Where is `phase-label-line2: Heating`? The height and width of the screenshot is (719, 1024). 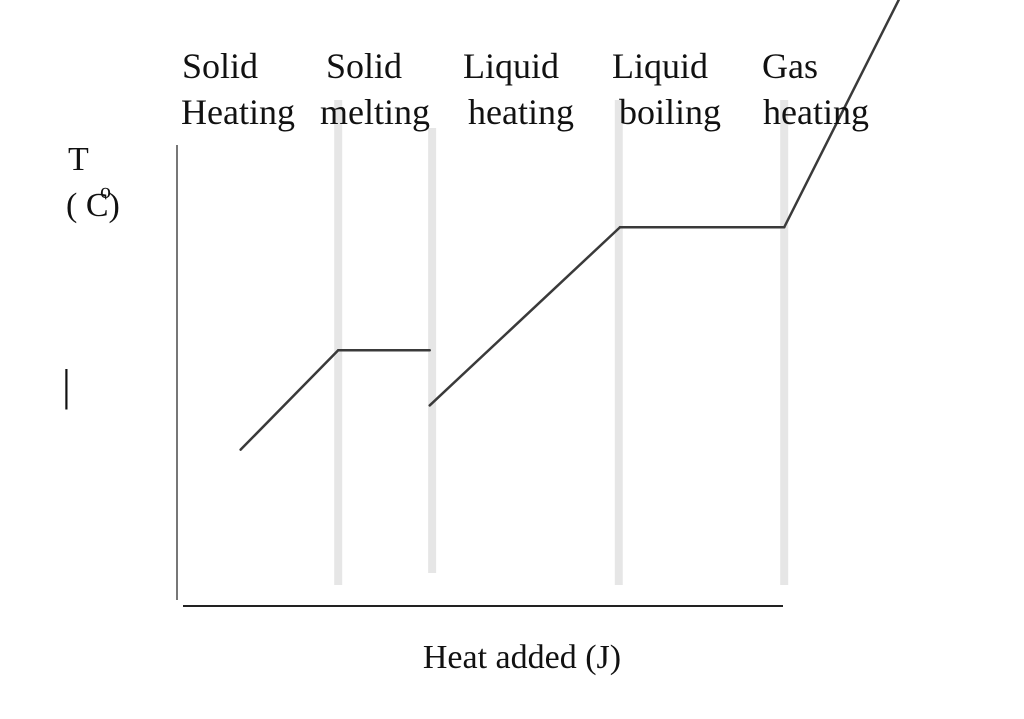
phase-label-line2: Heating is located at coordinates (238, 112).